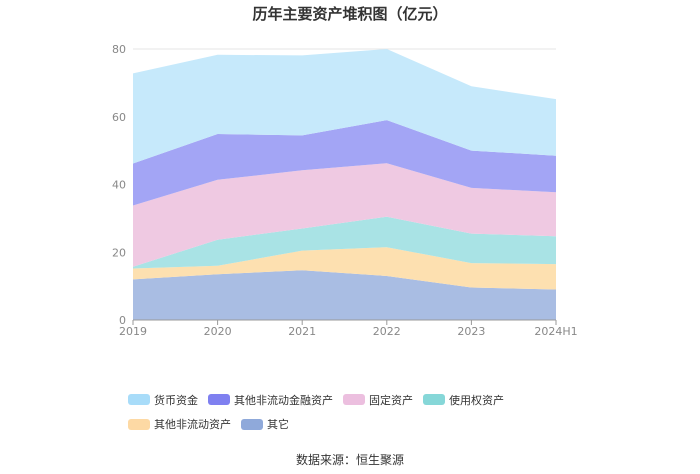 This screenshot has height=474, width=700. What do you see at coordinates (278, 424) in the screenshot?
I see `legend-label: 其它` at bounding box center [278, 424].